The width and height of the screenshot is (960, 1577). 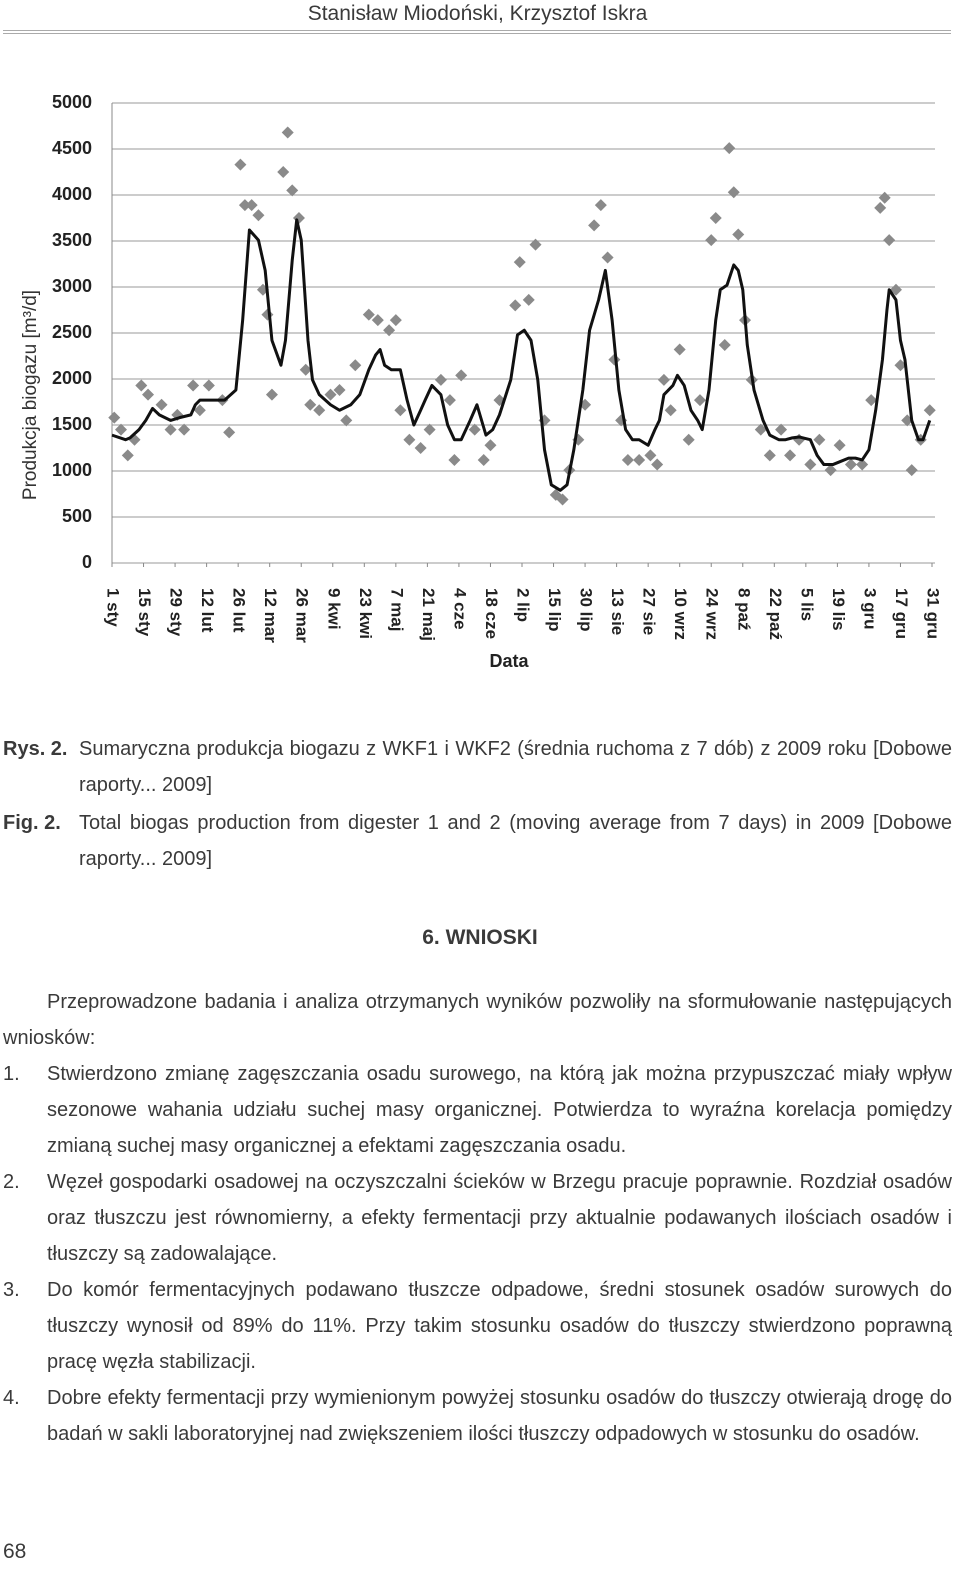 I want to click on x-tick-label: 4 cze, so click(x=459, y=609).